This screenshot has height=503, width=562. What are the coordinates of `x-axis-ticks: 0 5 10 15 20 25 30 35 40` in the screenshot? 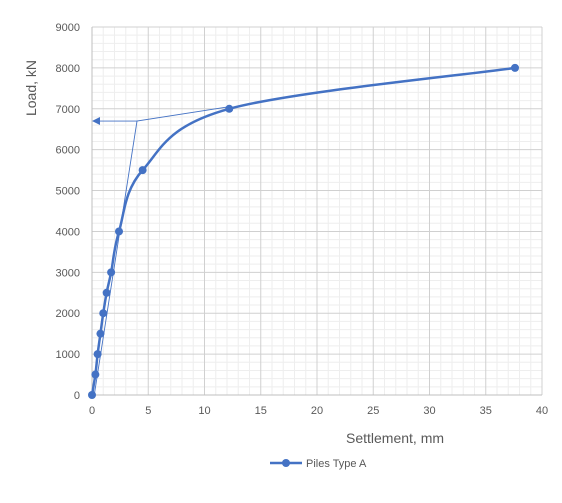 It's located at (318, 411).